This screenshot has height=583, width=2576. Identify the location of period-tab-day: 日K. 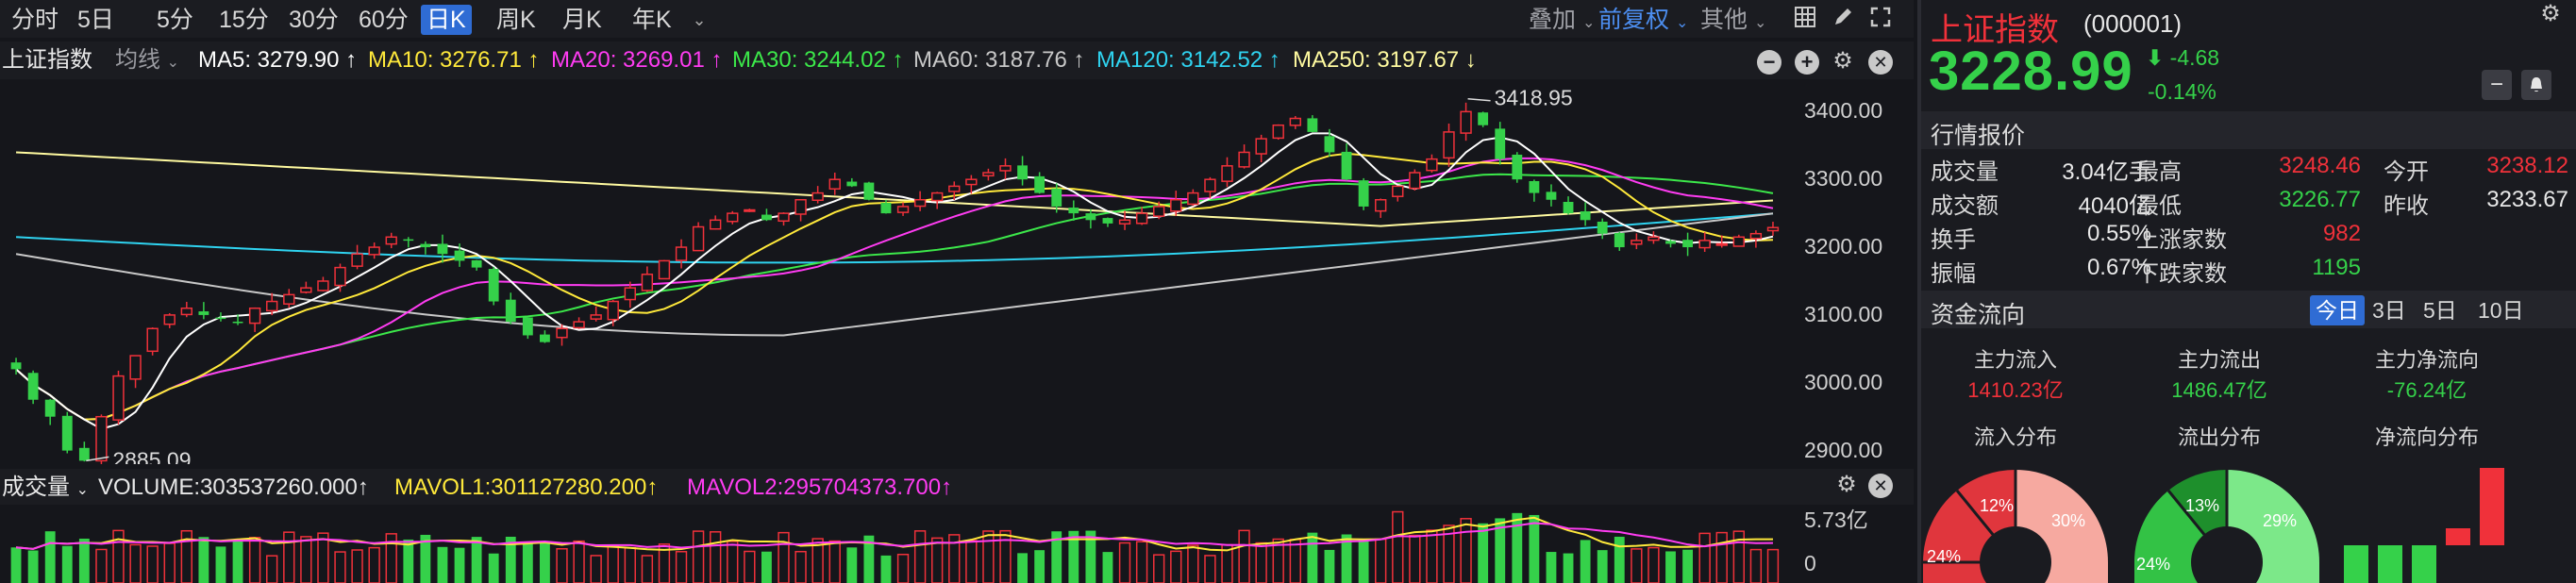
(446, 20).